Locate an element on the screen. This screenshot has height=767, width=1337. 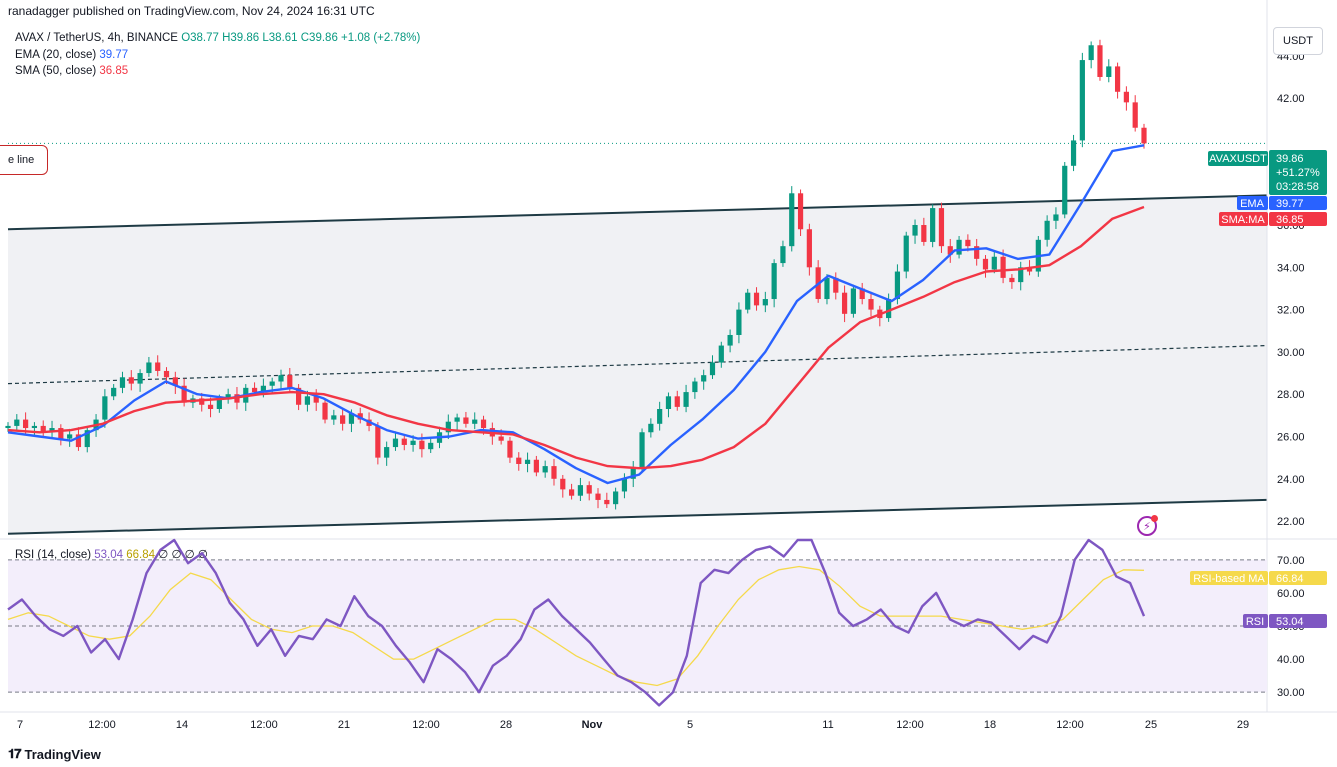
price-tick-label: 42.00 is located at coordinates (1291, 99).